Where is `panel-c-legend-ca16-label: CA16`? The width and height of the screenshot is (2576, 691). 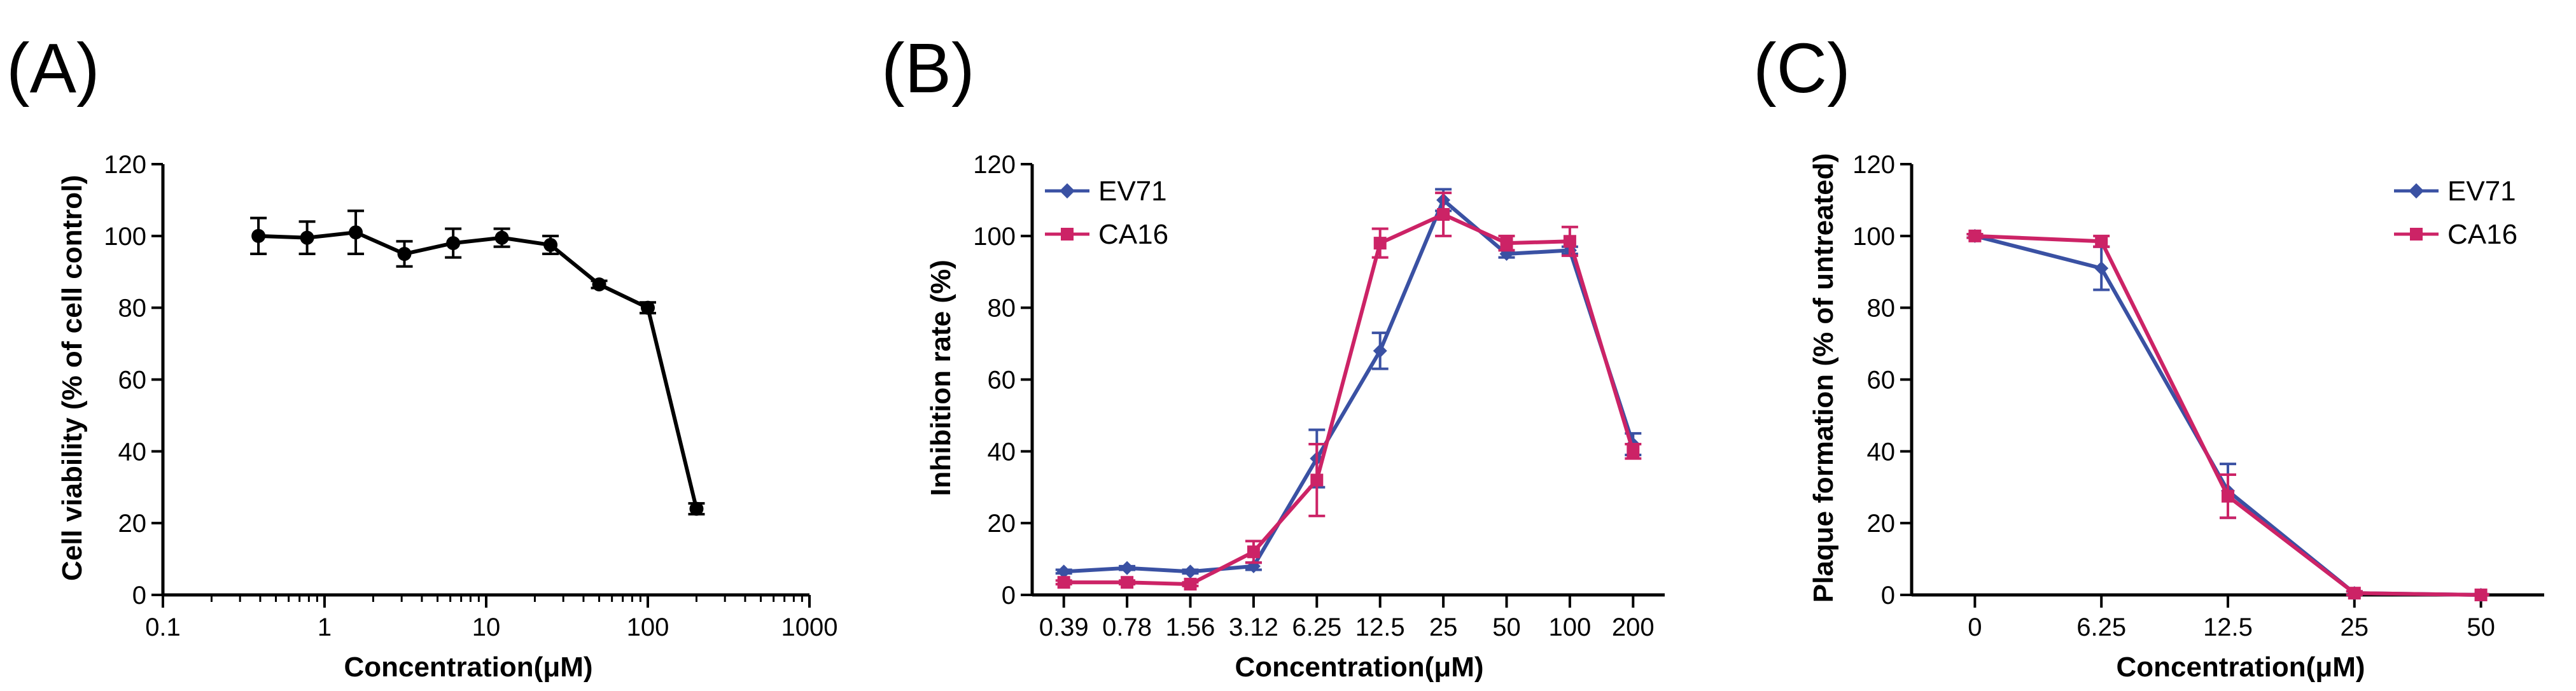 panel-c-legend-ca16-label: CA16 is located at coordinates (2482, 234).